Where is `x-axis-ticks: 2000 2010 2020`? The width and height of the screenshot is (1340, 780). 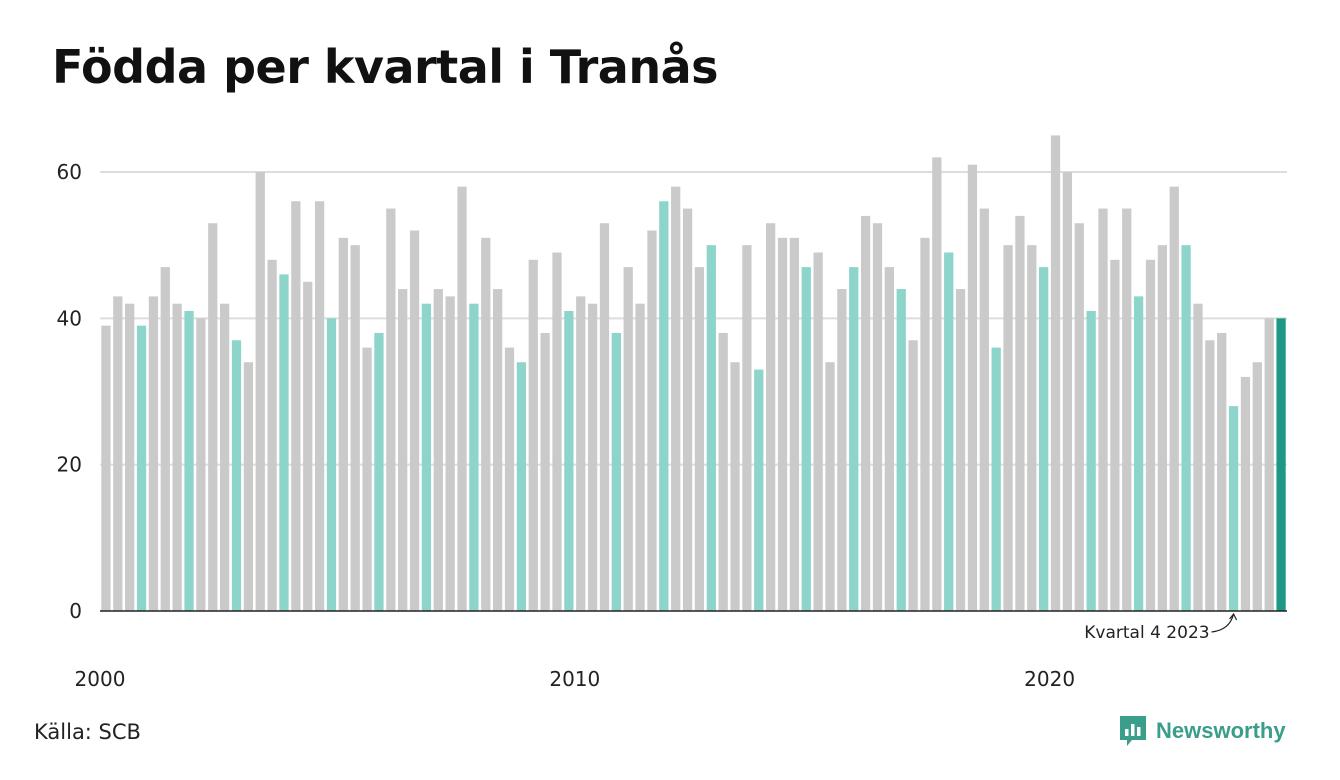 x-axis-ticks: 2000 2010 2020 is located at coordinates (575, 679).